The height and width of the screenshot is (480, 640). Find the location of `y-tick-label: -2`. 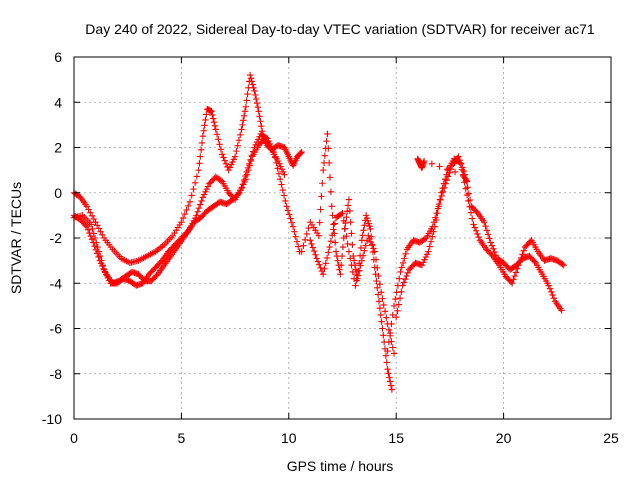

y-tick-label: -2 is located at coordinates (56, 238).